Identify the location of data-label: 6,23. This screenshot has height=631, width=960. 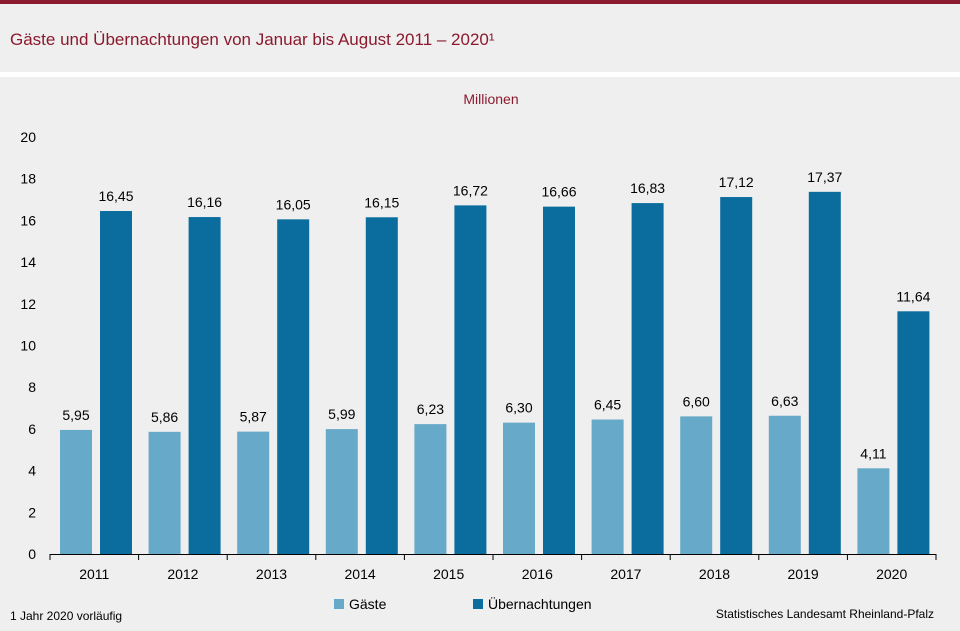
(430, 409).